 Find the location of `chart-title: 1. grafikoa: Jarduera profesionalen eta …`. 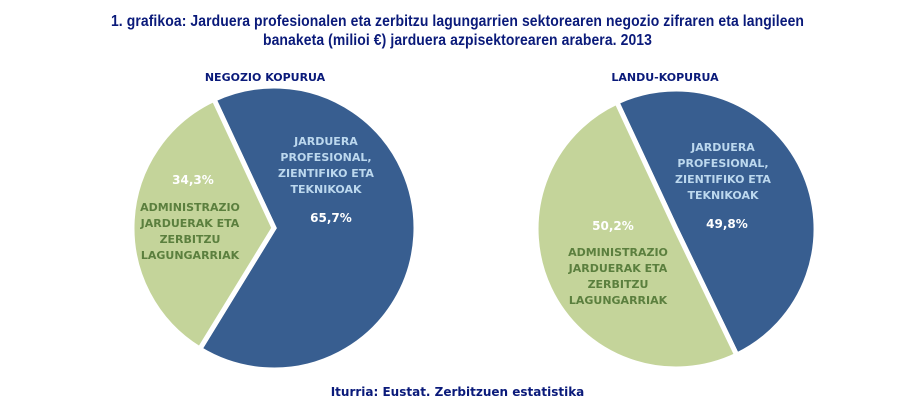

chart-title: 1. grafikoa: Jarduera profesionalen eta … is located at coordinates (458, 31).